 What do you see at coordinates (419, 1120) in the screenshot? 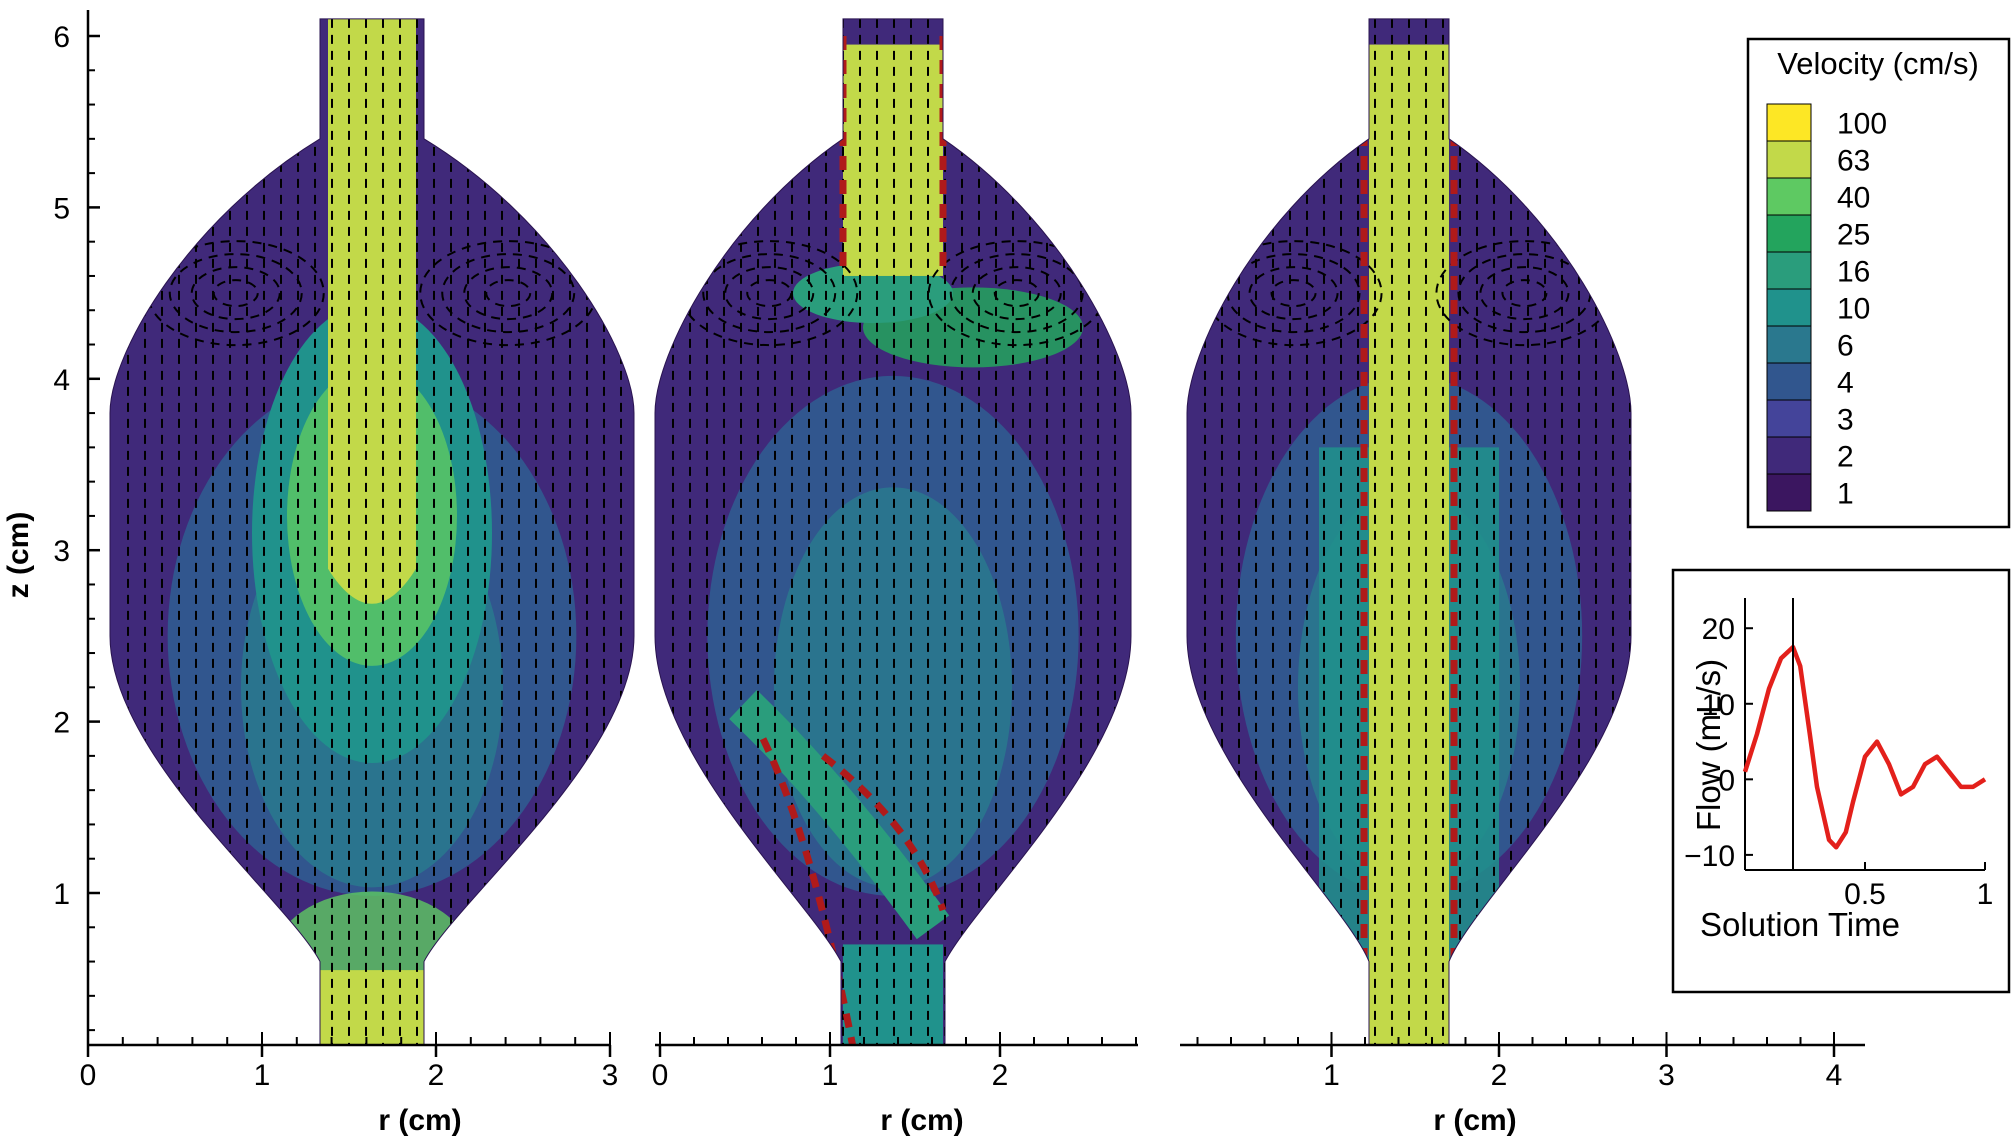
I see `x-axis-label-left: r (cm)` at bounding box center [419, 1120].